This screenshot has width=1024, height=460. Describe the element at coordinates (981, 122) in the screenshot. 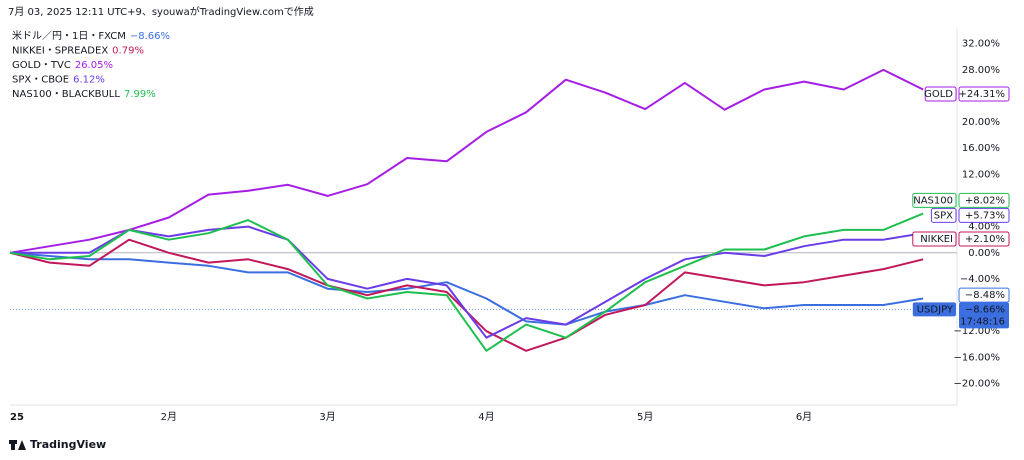

I see `y-tick-label: 20.00%` at that location.